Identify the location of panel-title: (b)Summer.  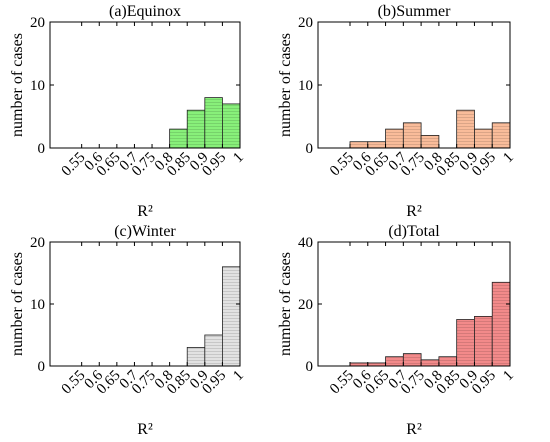
(415, 11).